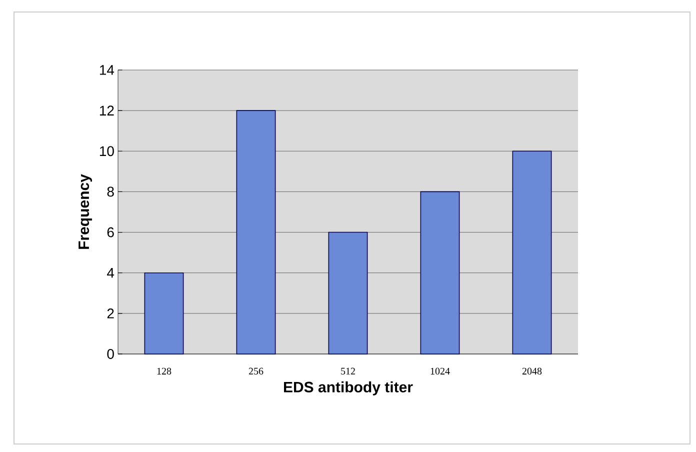 The height and width of the screenshot is (452, 696). Describe the element at coordinates (164, 371) in the screenshot. I see `x-tick-label: 128` at that location.